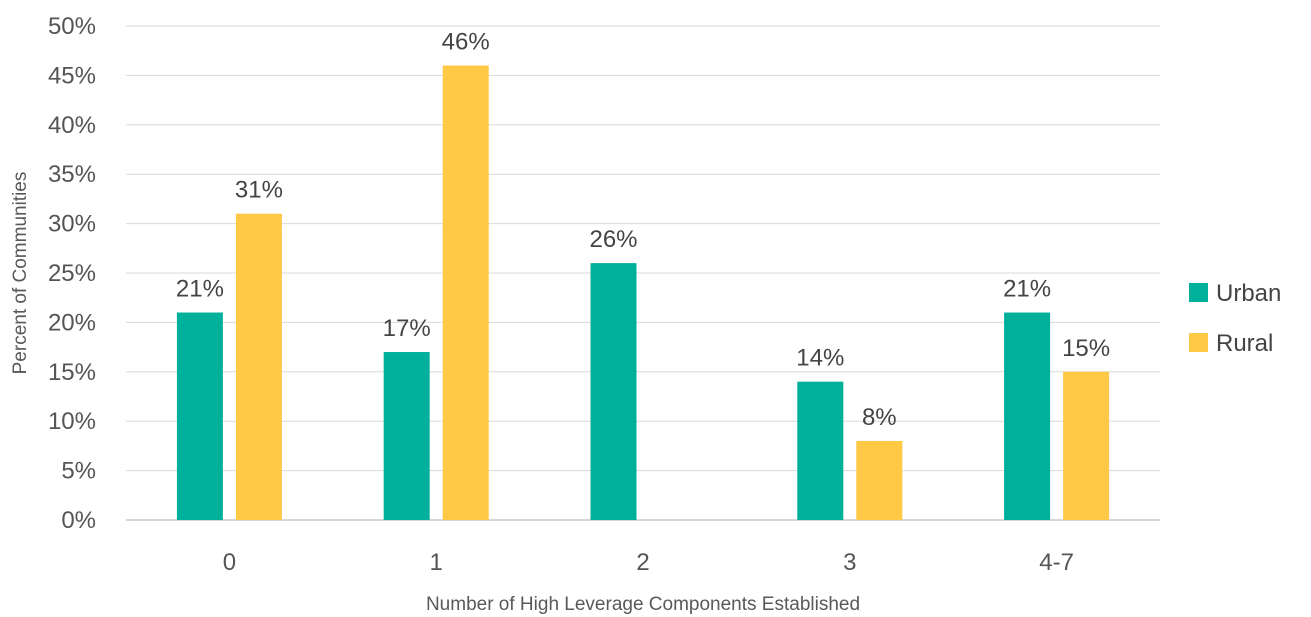 This screenshot has height=617, width=1311. I want to click on data-label-urban-1: 17%, so click(407, 328).